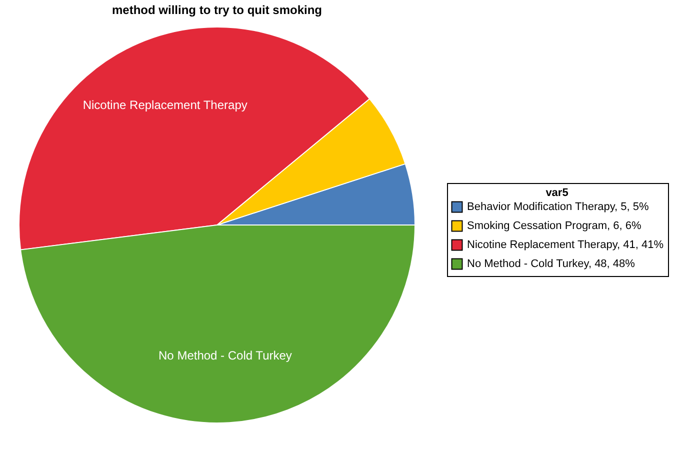  Describe the element at coordinates (551, 264) in the screenshot. I see `legend-label: No Method - Cold Turkey, 48, 48%` at that location.